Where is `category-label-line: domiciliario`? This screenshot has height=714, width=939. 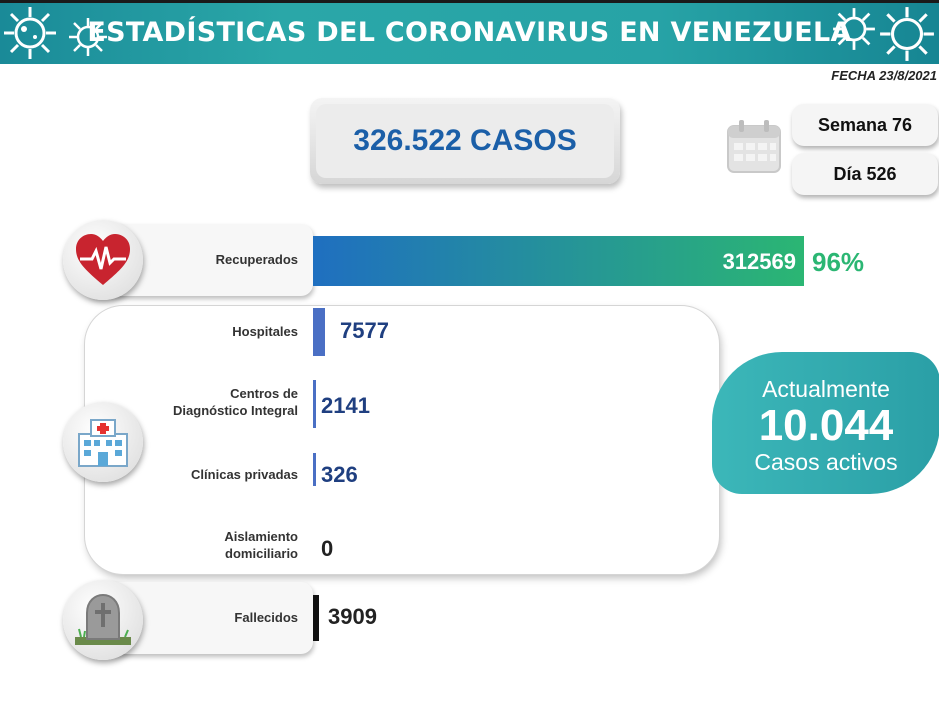
category-label-line: domiciliario is located at coordinates (261, 553).